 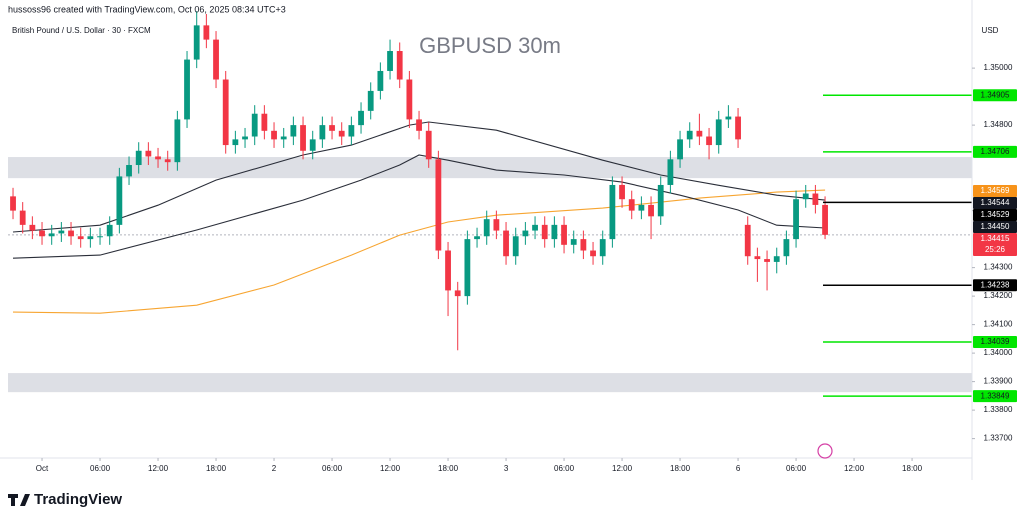 What do you see at coordinates (81, 30) in the screenshot?
I see `subtitle: British Pound / U.S. Dollar · 30 · FXCM` at bounding box center [81, 30].